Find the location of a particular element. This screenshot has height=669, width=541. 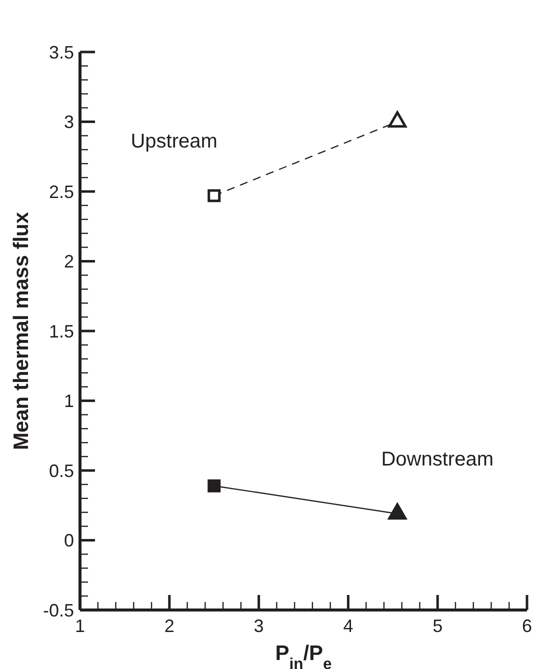

y-tick-label: 3 is located at coordinates (69, 122).